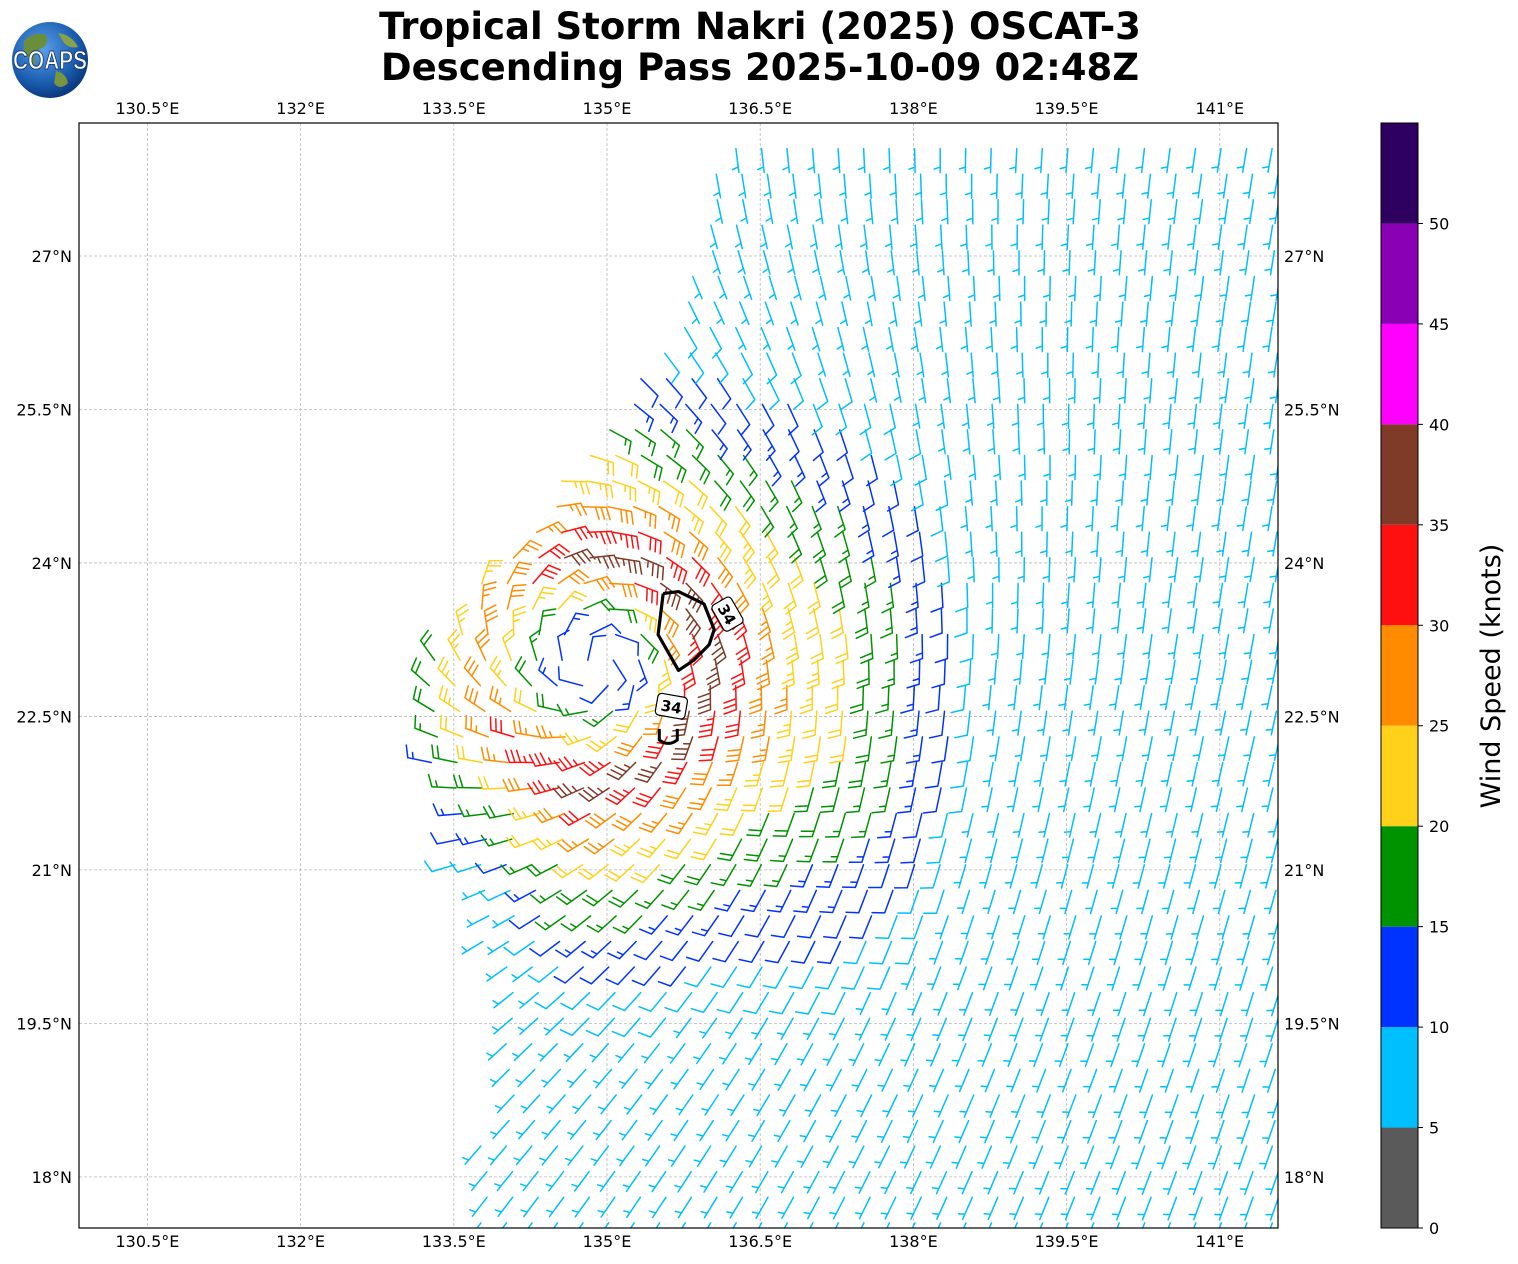 The image size is (1518, 1264). I want to click on lon-tick-label-top: 141°E, so click(1219, 108).